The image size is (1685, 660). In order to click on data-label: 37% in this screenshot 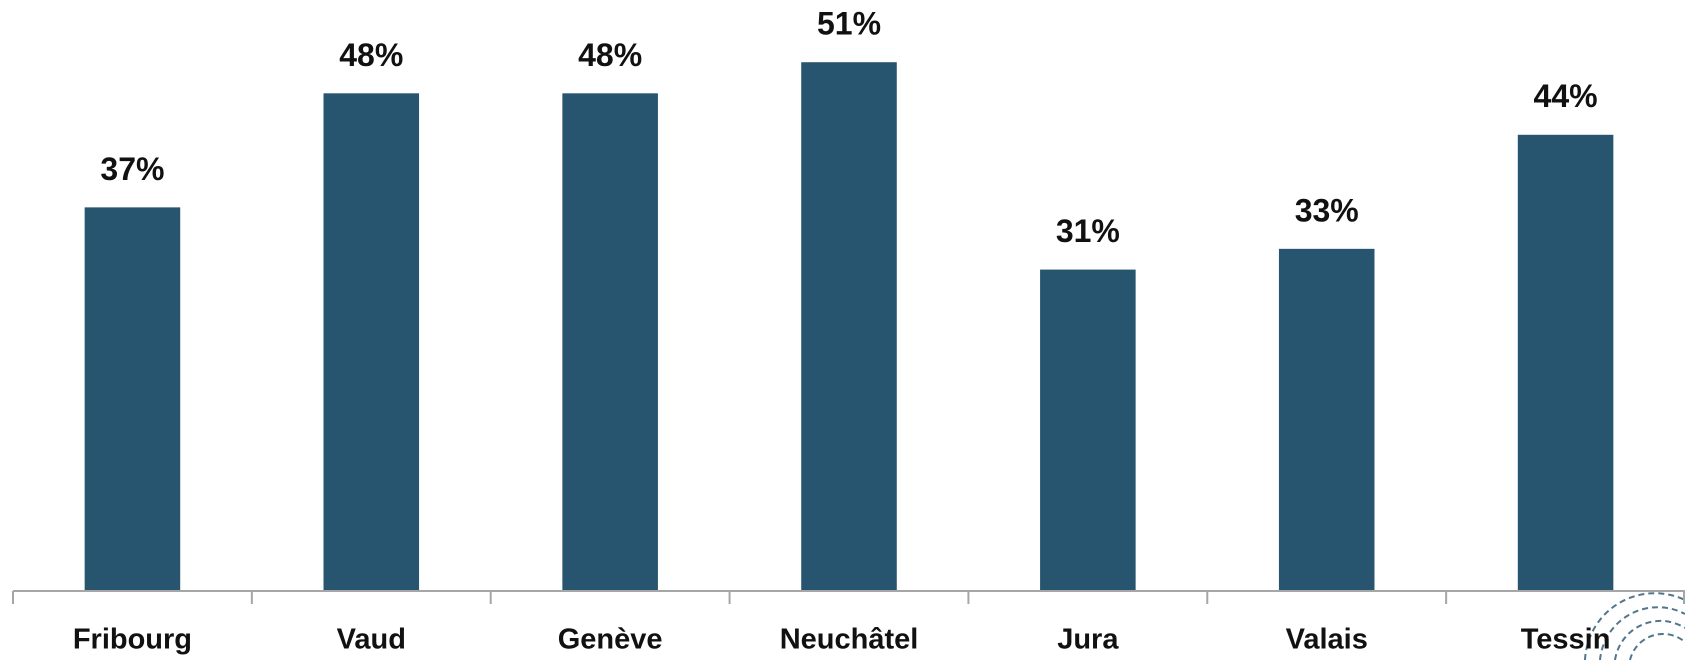, I will do `click(132, 169)`.